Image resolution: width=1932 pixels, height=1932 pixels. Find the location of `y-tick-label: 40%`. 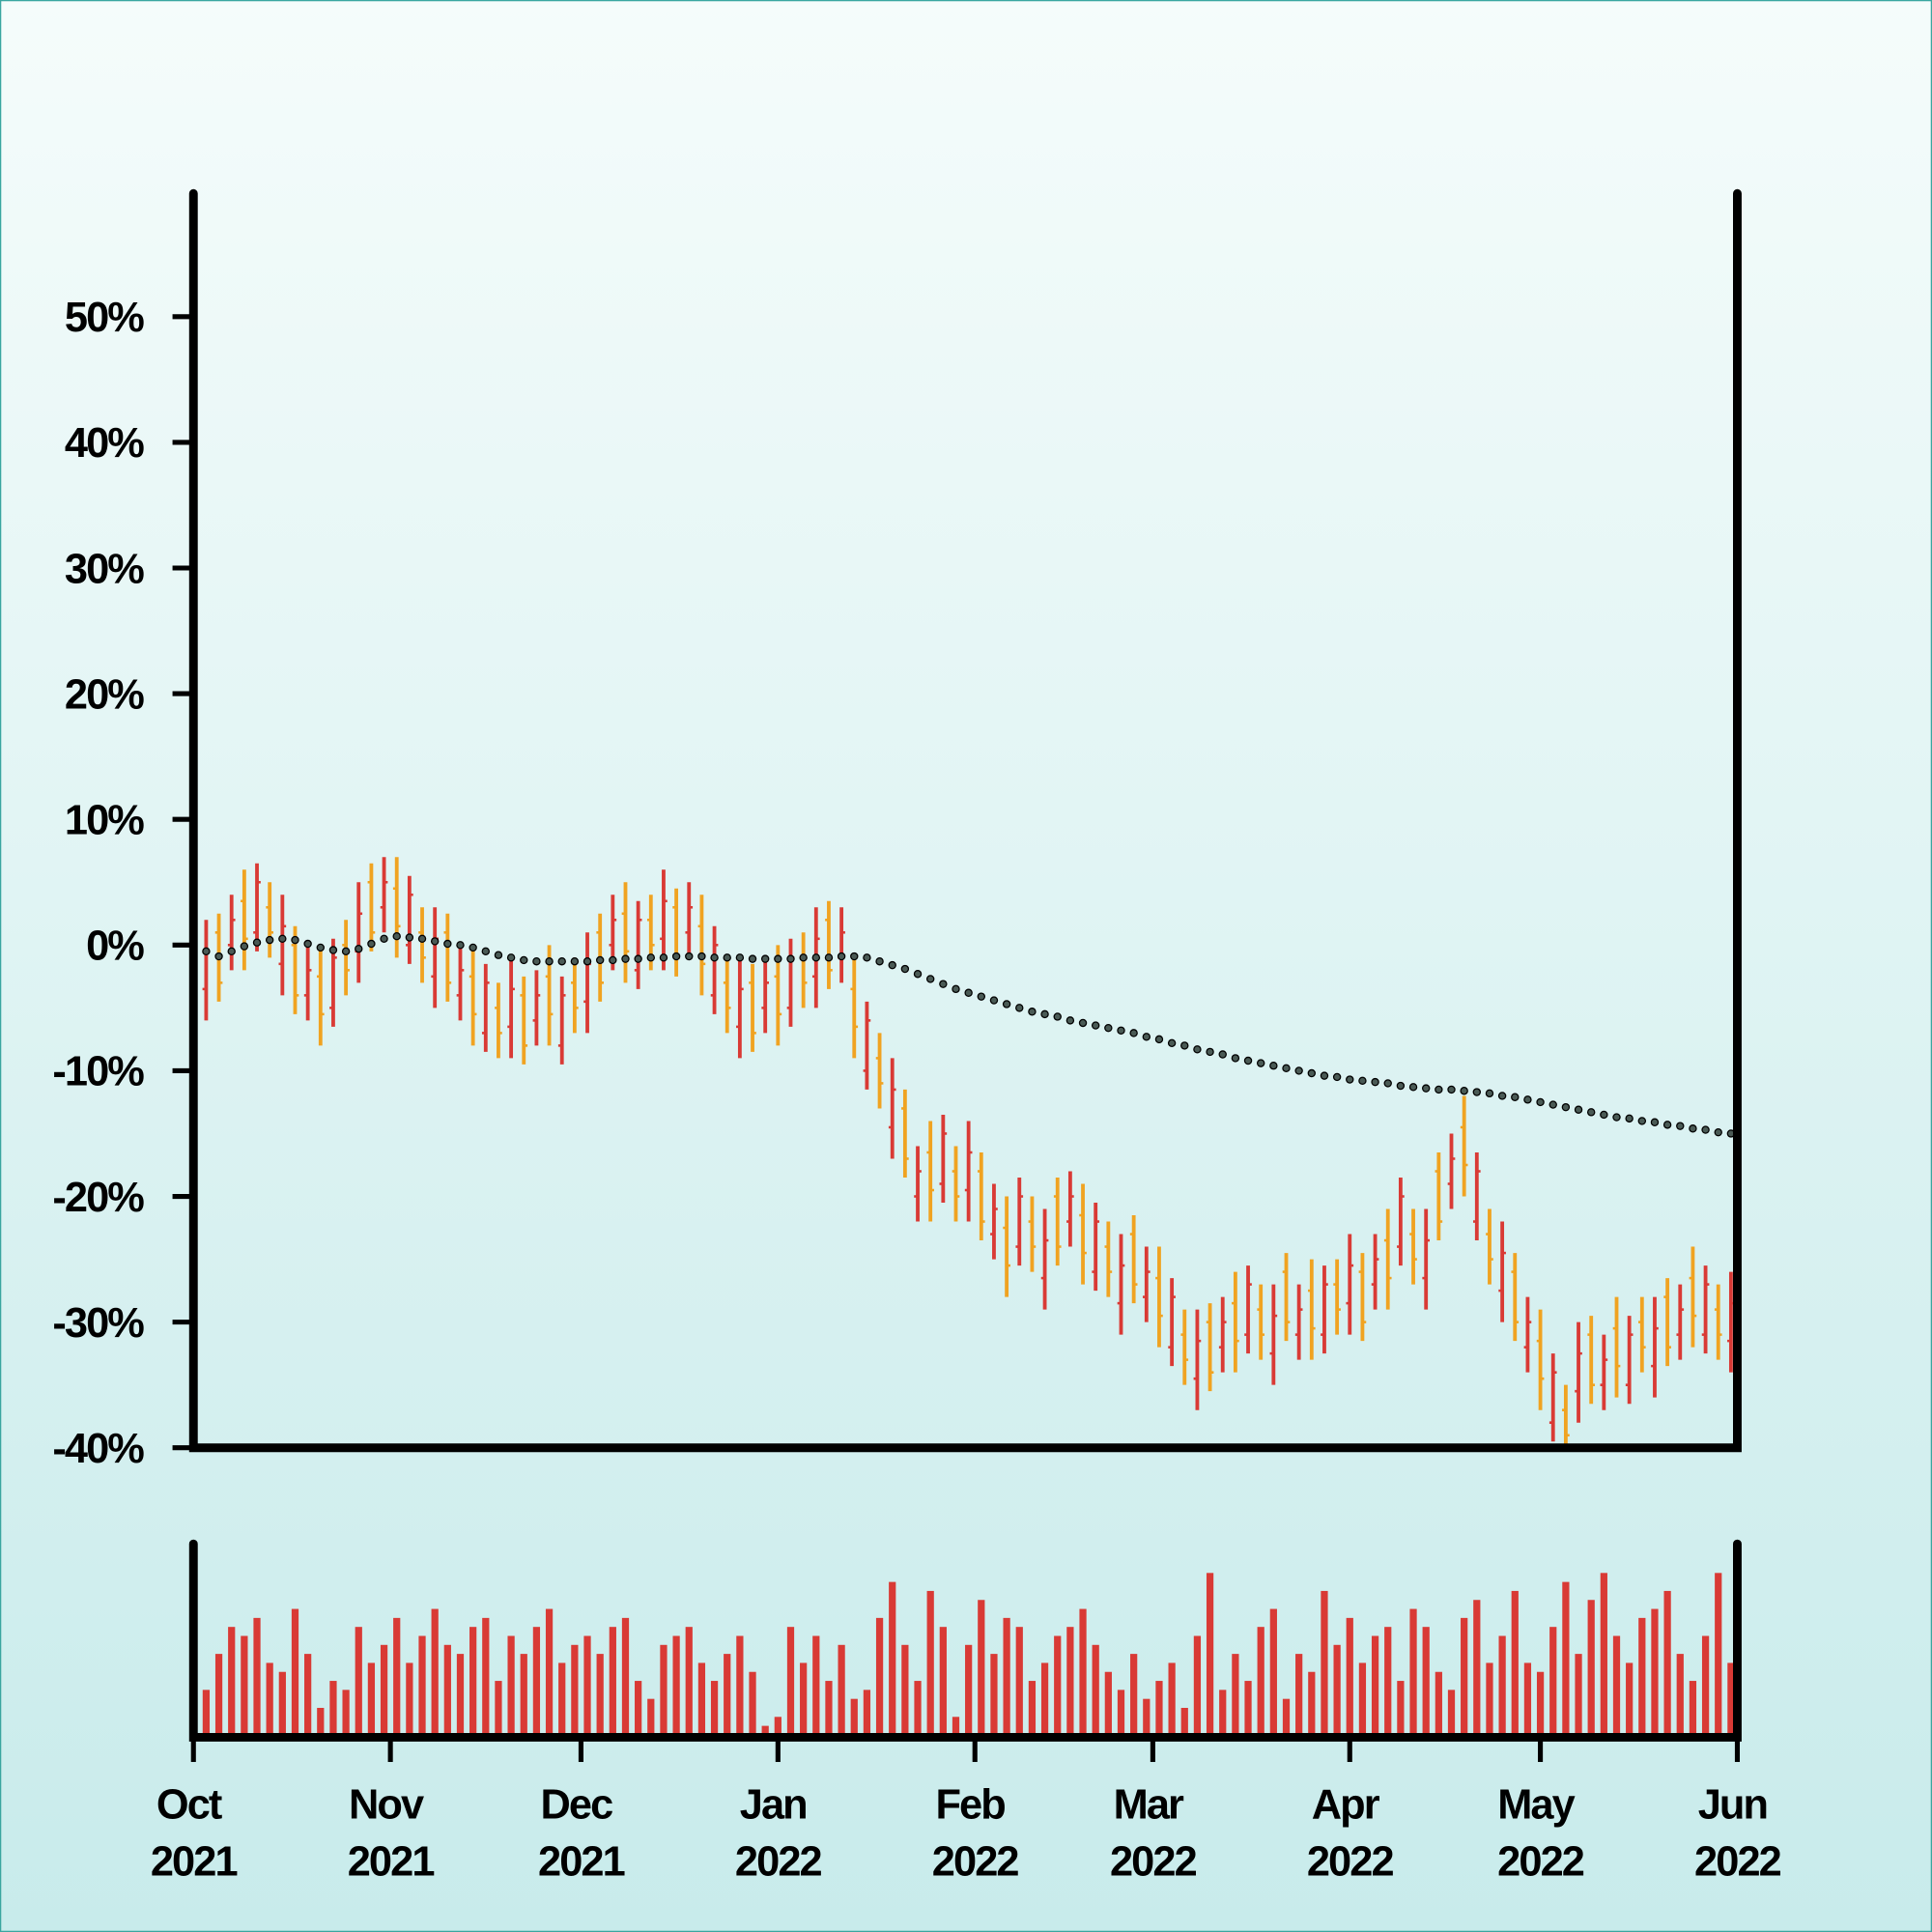

y-tick-label: 40% is located at coordinates (104, 443).